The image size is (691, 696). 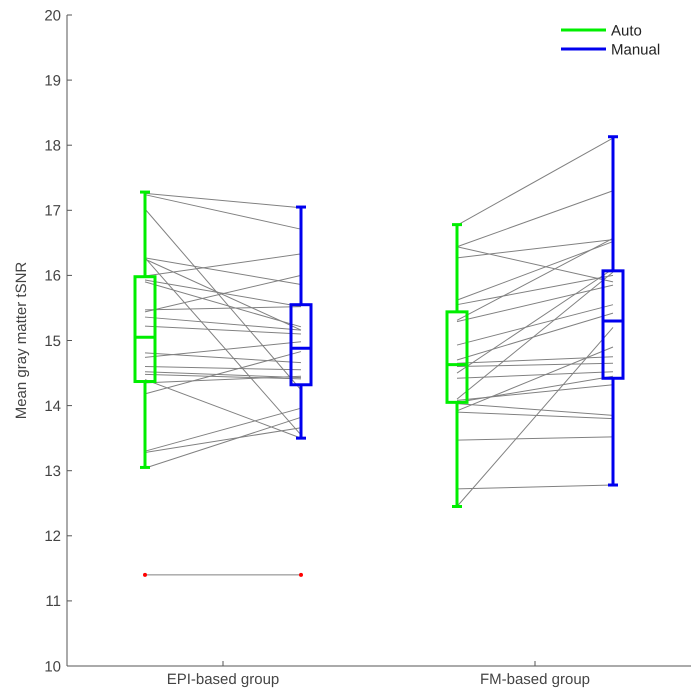 What do you see at coordinates (626, 31) in the screenshot?
I see `legend-label: Auto` at bounding box center [626, 31].